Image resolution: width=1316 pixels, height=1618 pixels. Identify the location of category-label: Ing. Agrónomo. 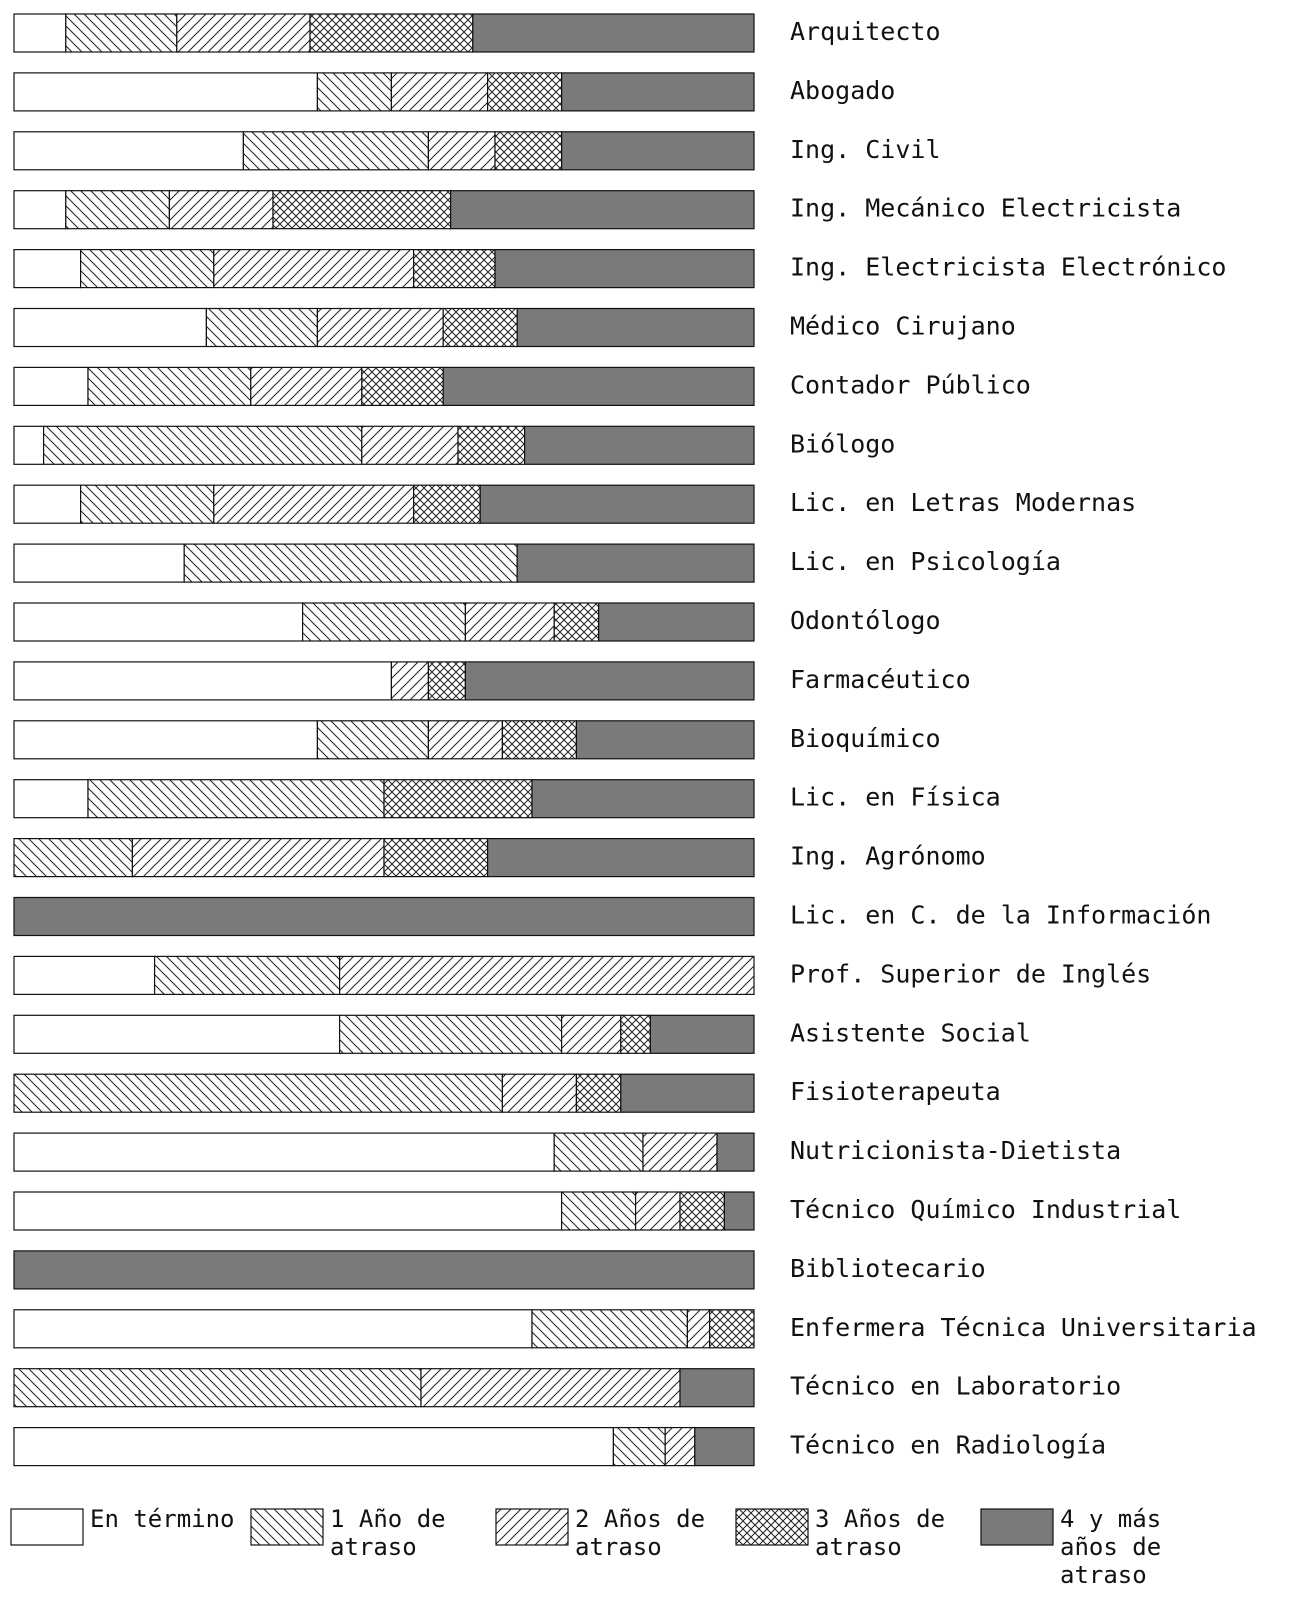
(888, 856).